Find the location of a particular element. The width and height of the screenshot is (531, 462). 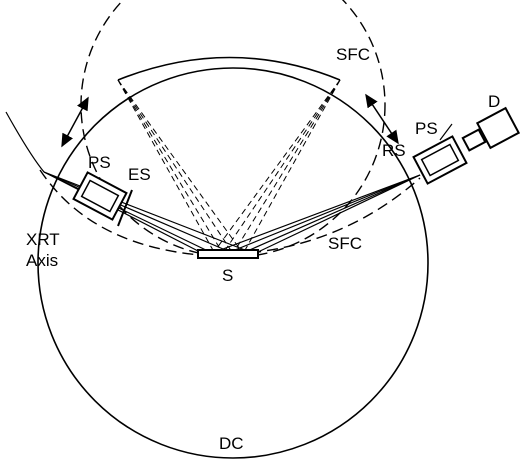

label-axis: Axis is located at coordinates (42, 260).